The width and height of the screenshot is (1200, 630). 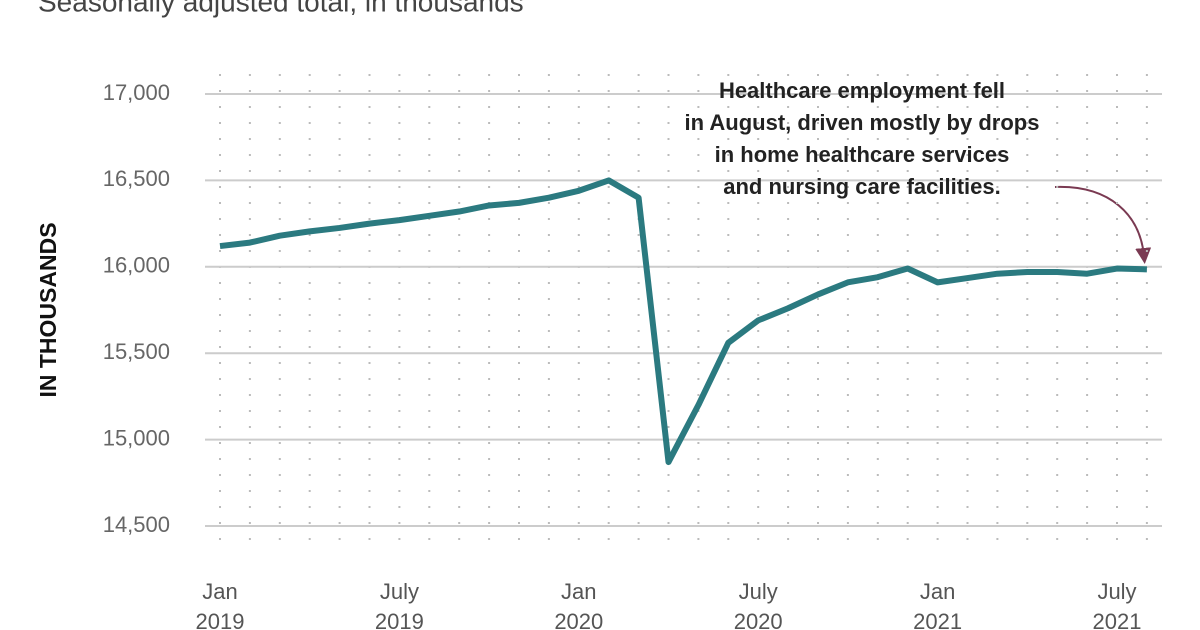 I want to click on x-tick-label: Jan 2019, so click(x=220, y=604).